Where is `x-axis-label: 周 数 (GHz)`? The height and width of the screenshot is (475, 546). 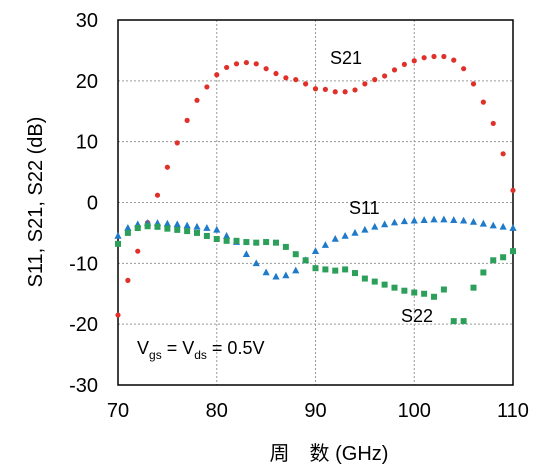 x-axis-label: 周 数 (GHz) is located at coordinates (329, 453).